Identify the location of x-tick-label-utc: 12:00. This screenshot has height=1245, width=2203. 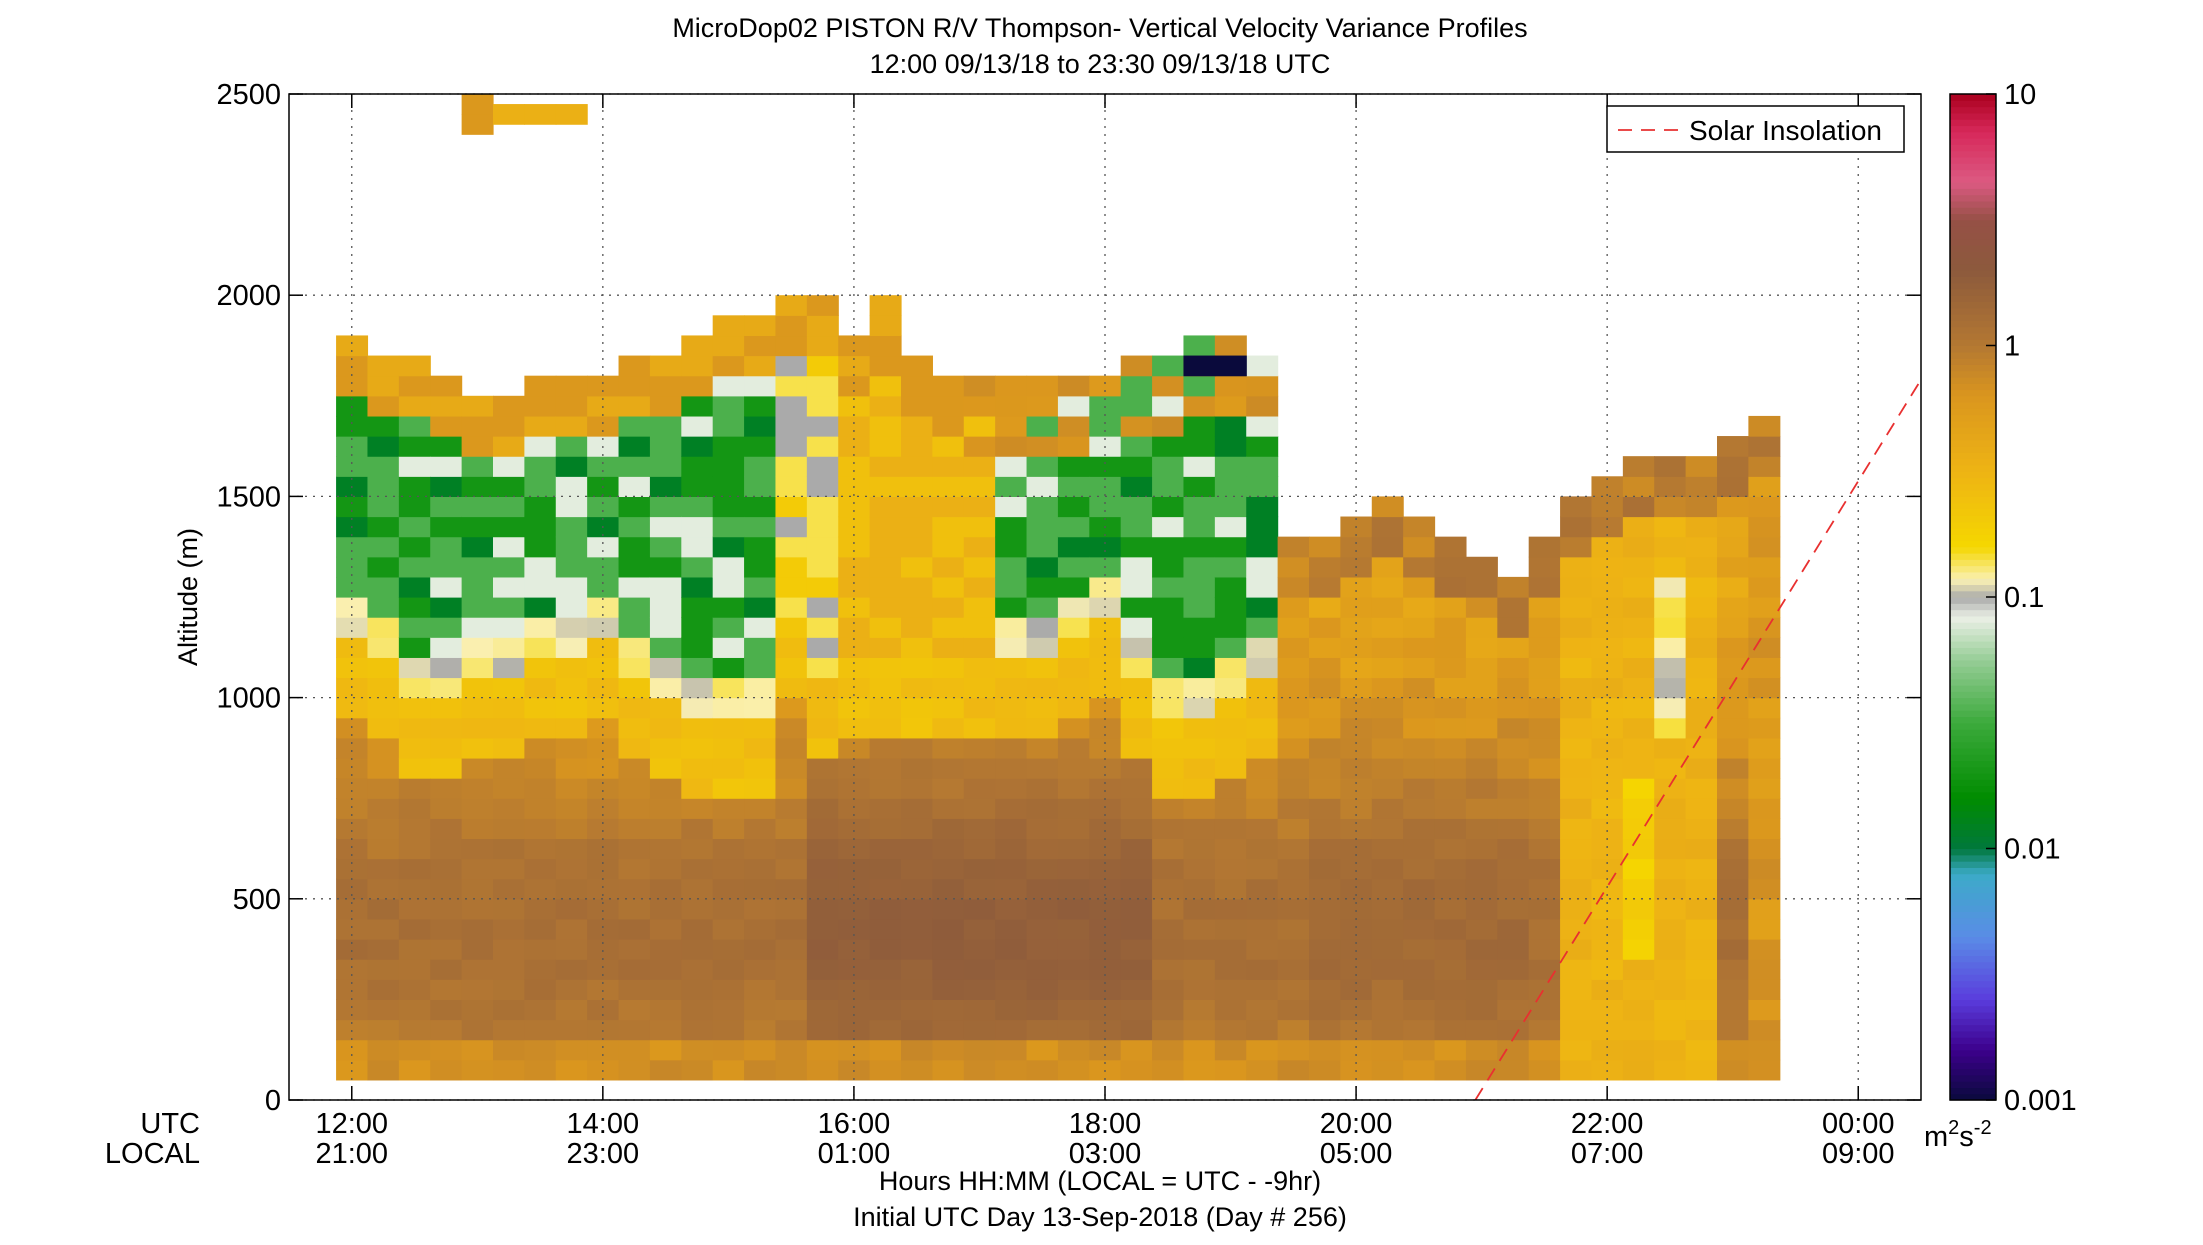
(351, 1124).